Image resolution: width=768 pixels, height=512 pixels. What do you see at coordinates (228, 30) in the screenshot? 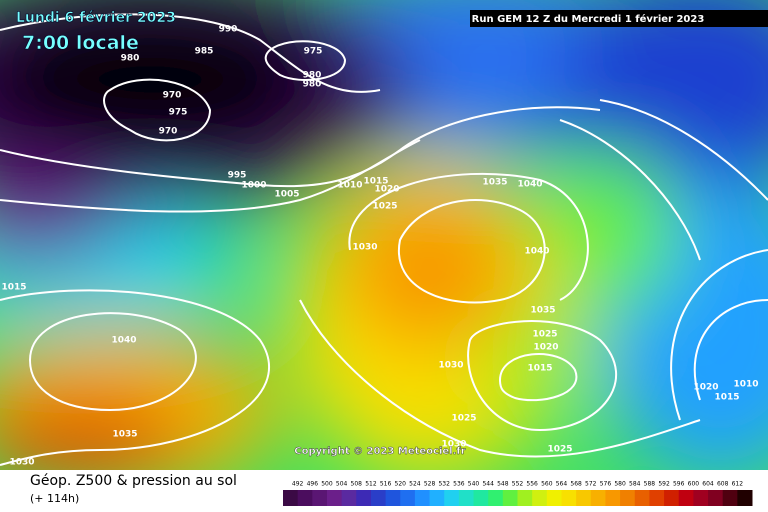
I see `isobar-label: 990` at bounding box center [228, 30].